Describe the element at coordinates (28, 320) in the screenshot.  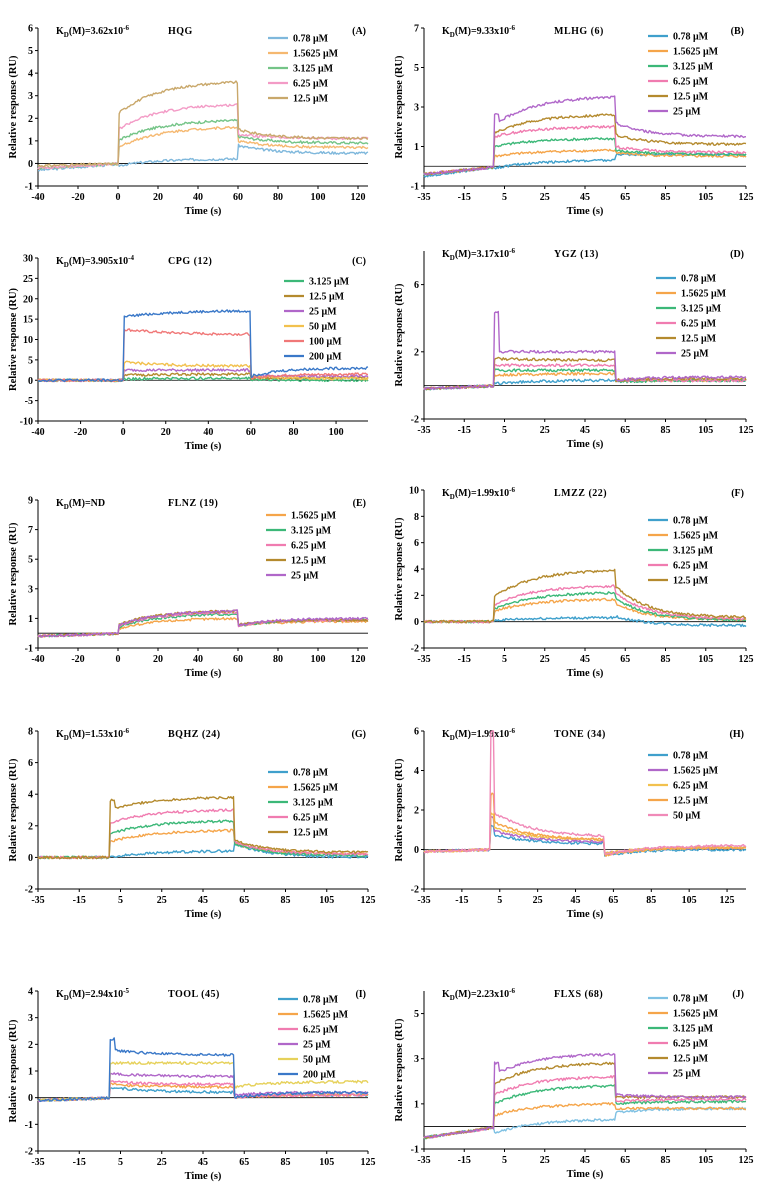
I see `y-tick-label: 15` at that location.